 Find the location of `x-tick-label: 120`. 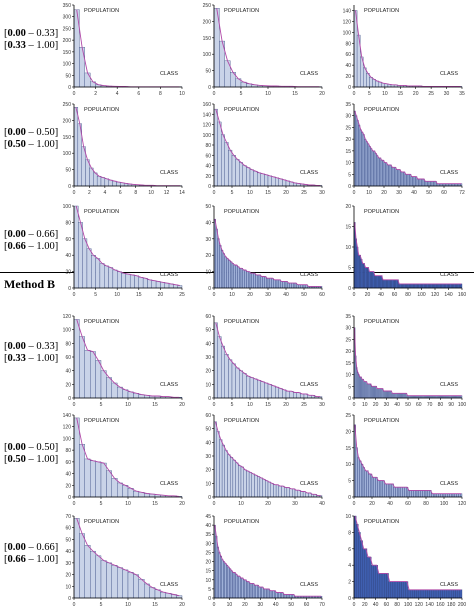

x-tick-label: 120 is located at coordinates (419, 605).